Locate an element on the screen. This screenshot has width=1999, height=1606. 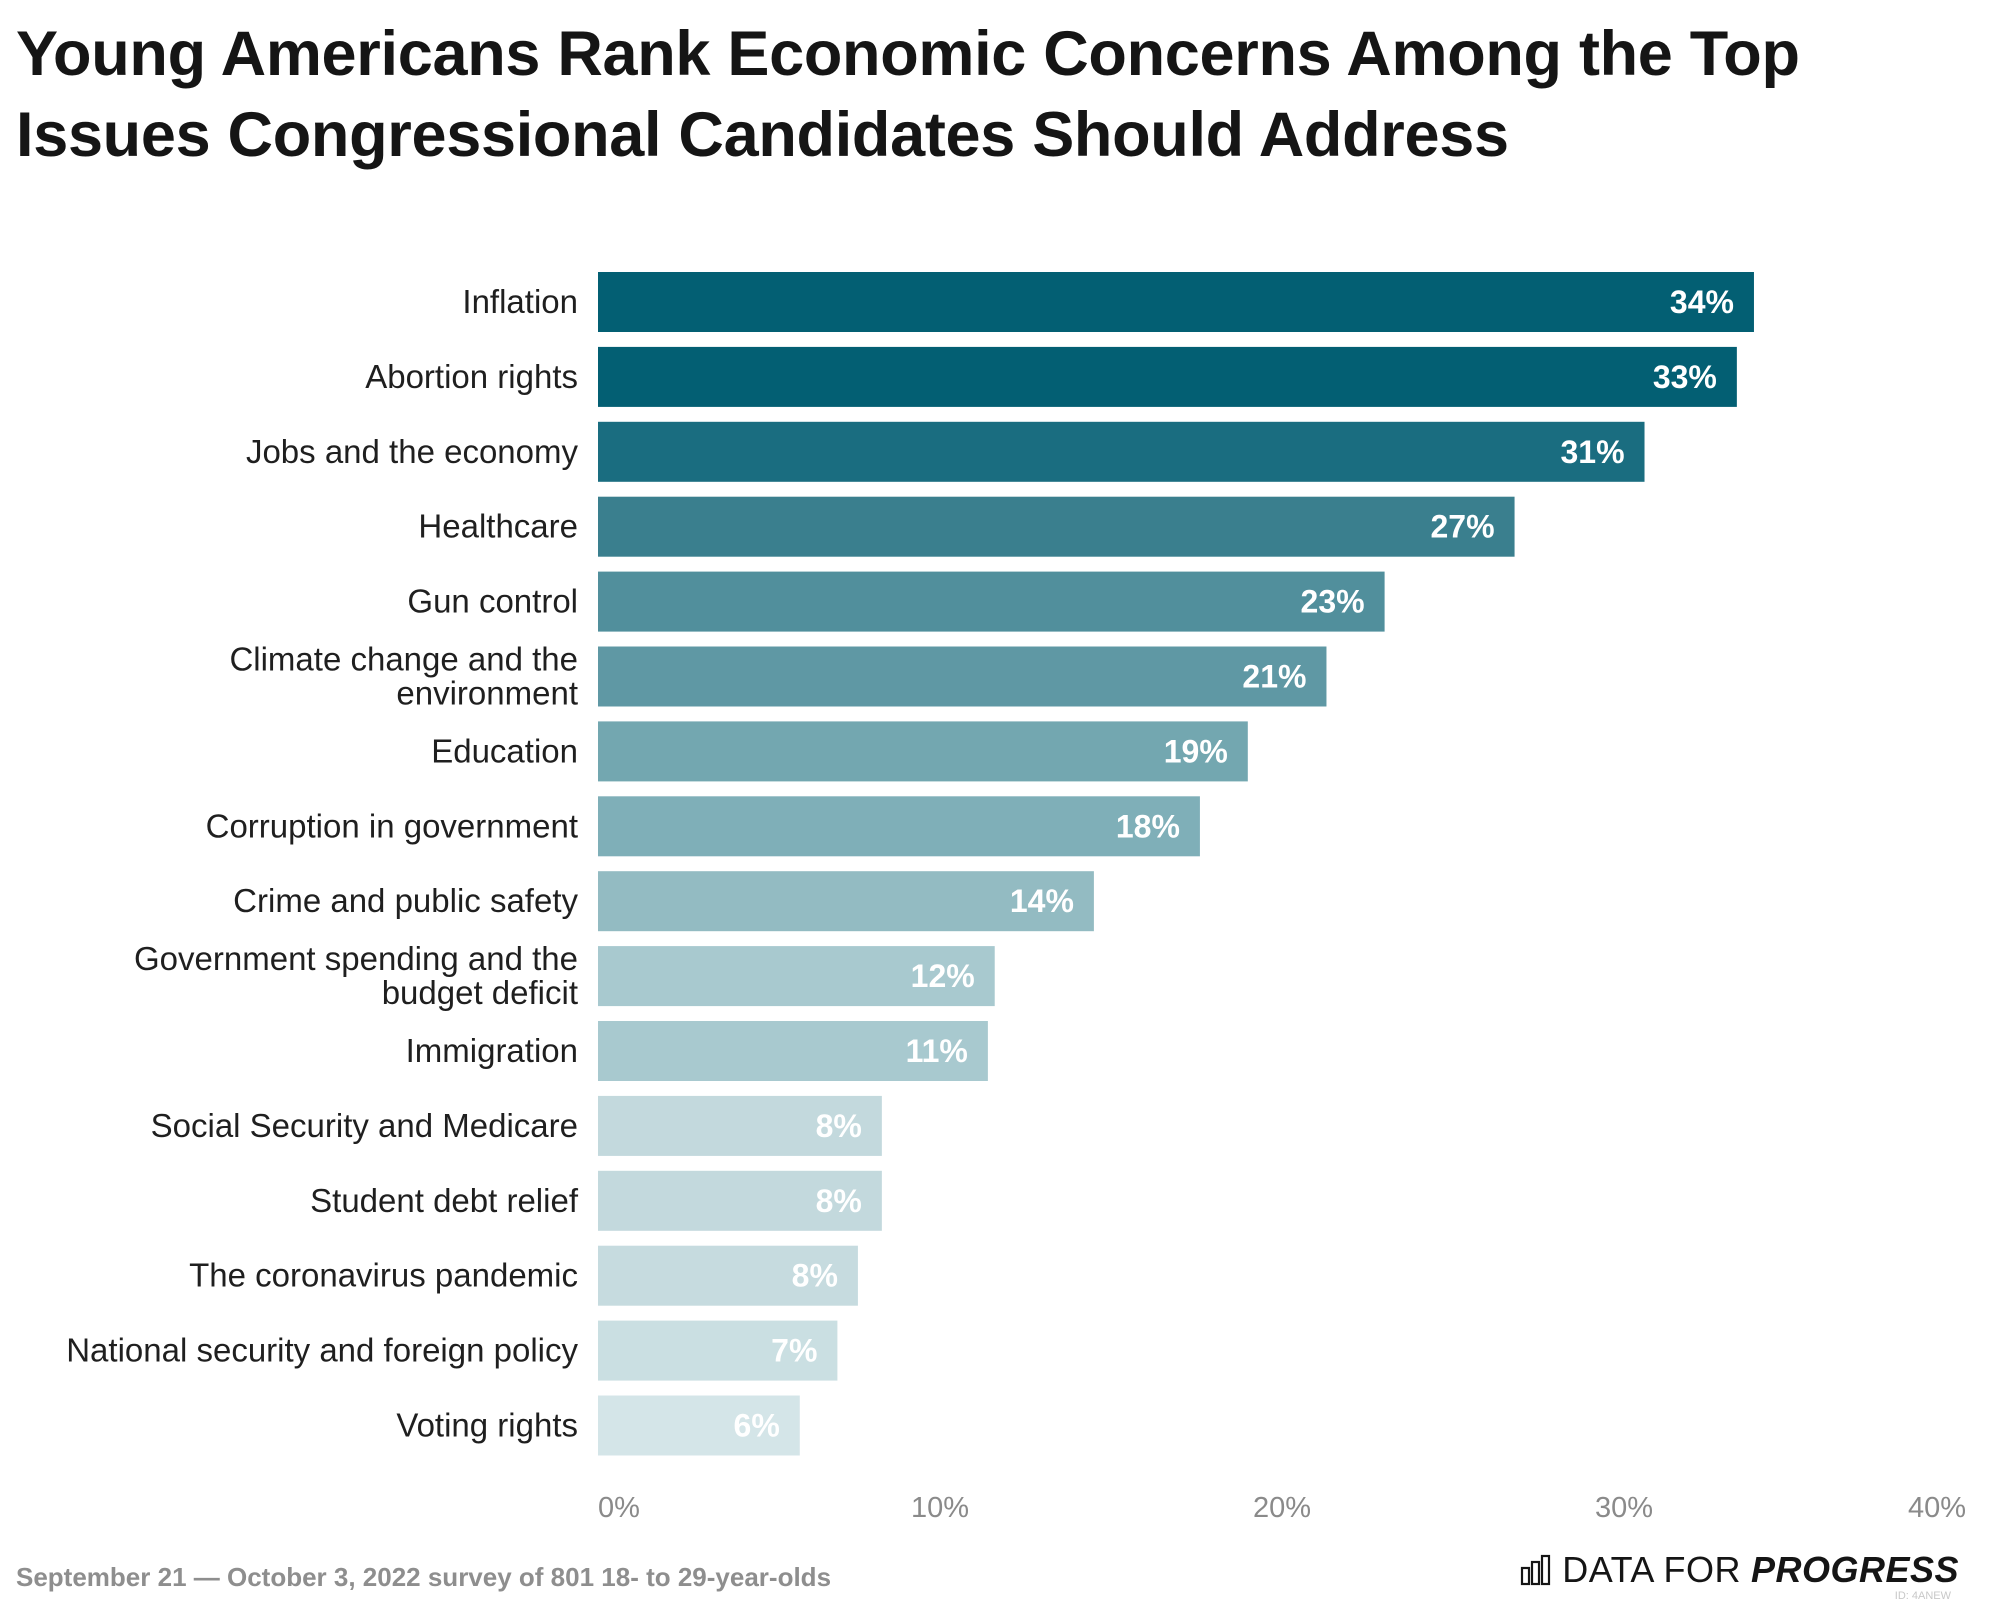
tick-label: 20% is located at coordinates (1282, 1508).